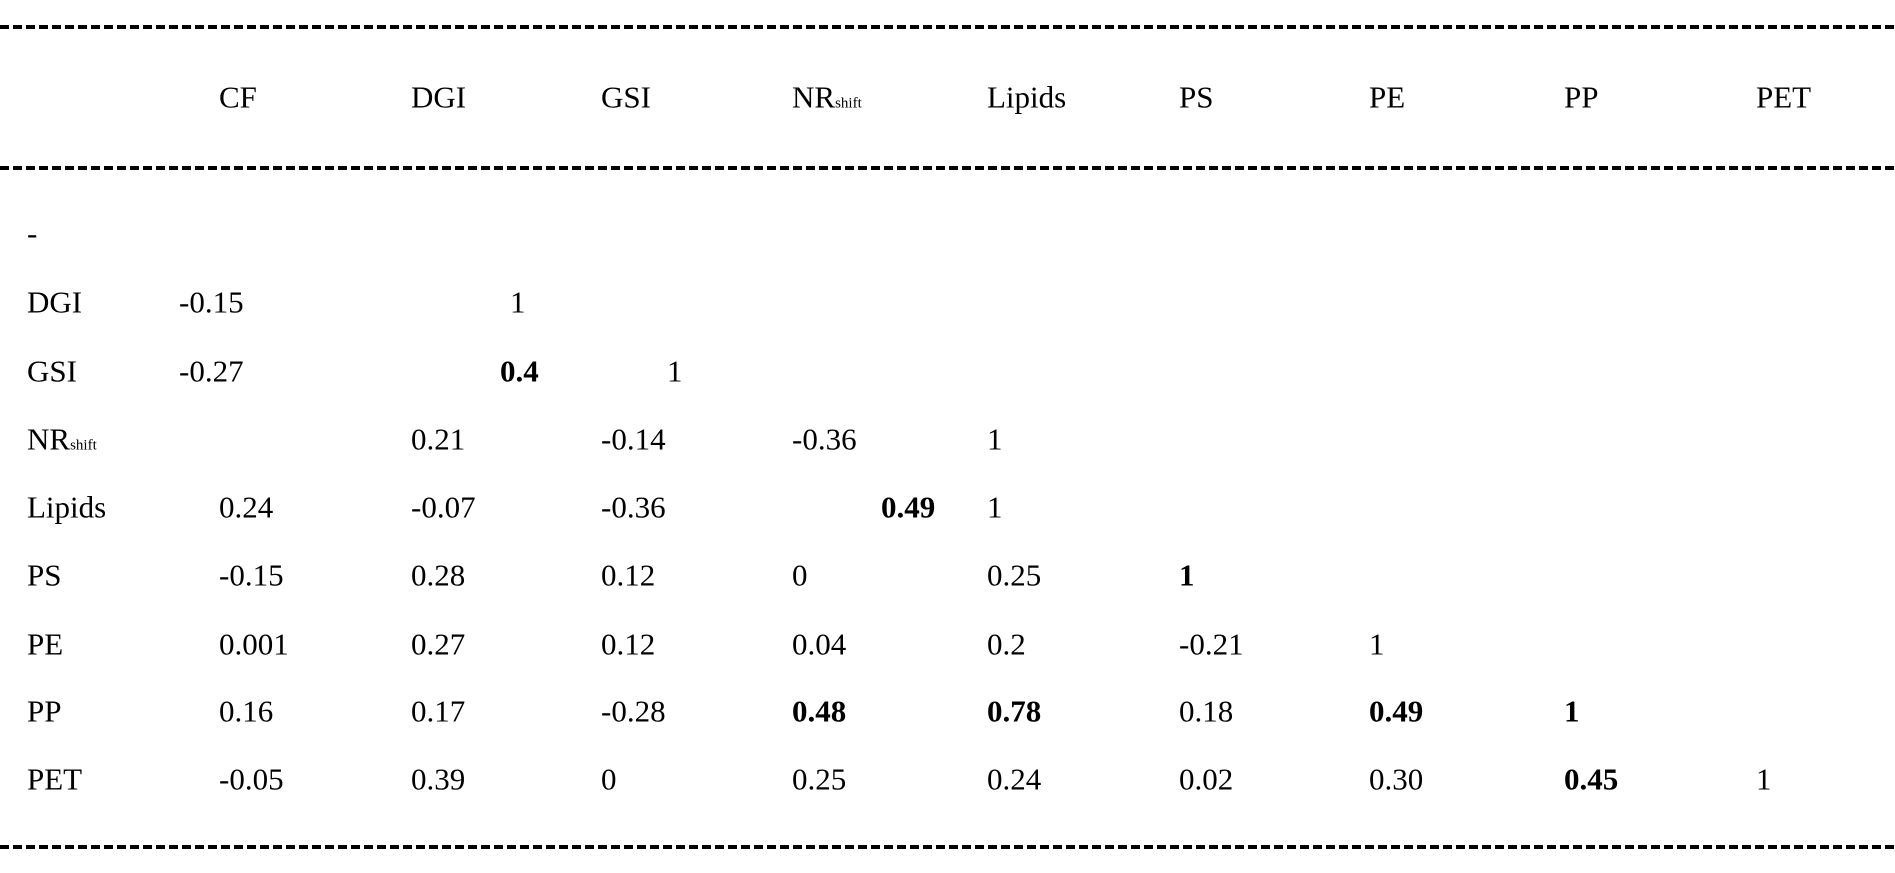  I want to click on row-label: NRshift, so click(62, 439).